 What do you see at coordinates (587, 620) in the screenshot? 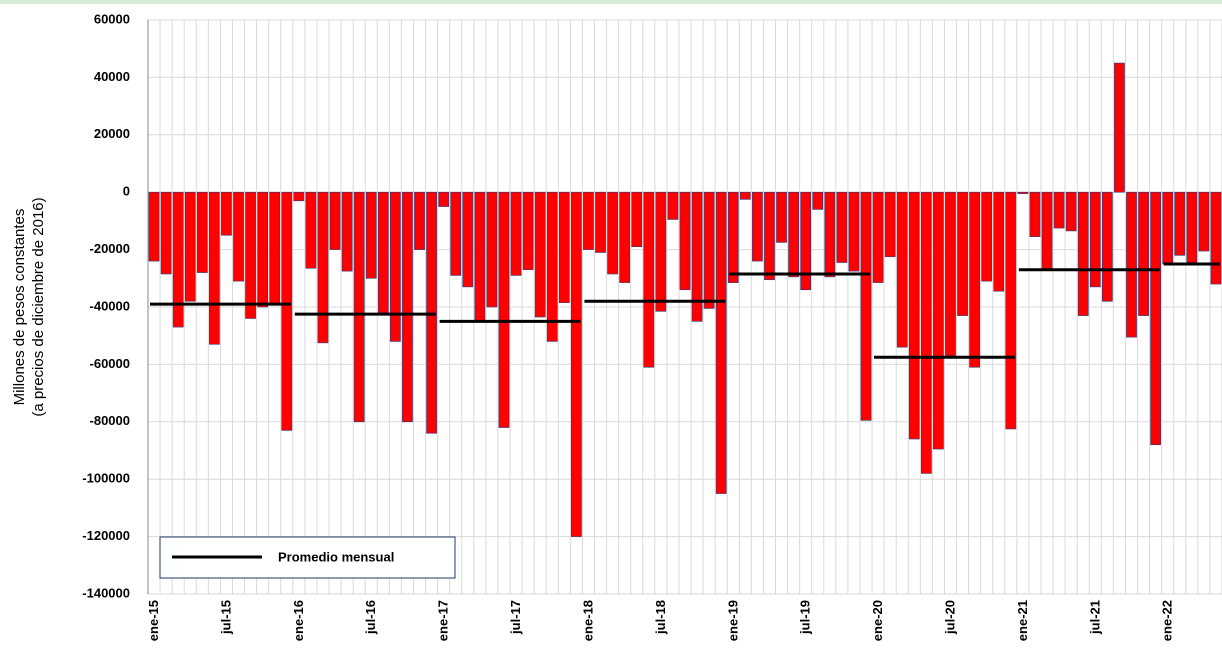
I see `x-tick-label: ene-18` at bounding box center [587, 620].